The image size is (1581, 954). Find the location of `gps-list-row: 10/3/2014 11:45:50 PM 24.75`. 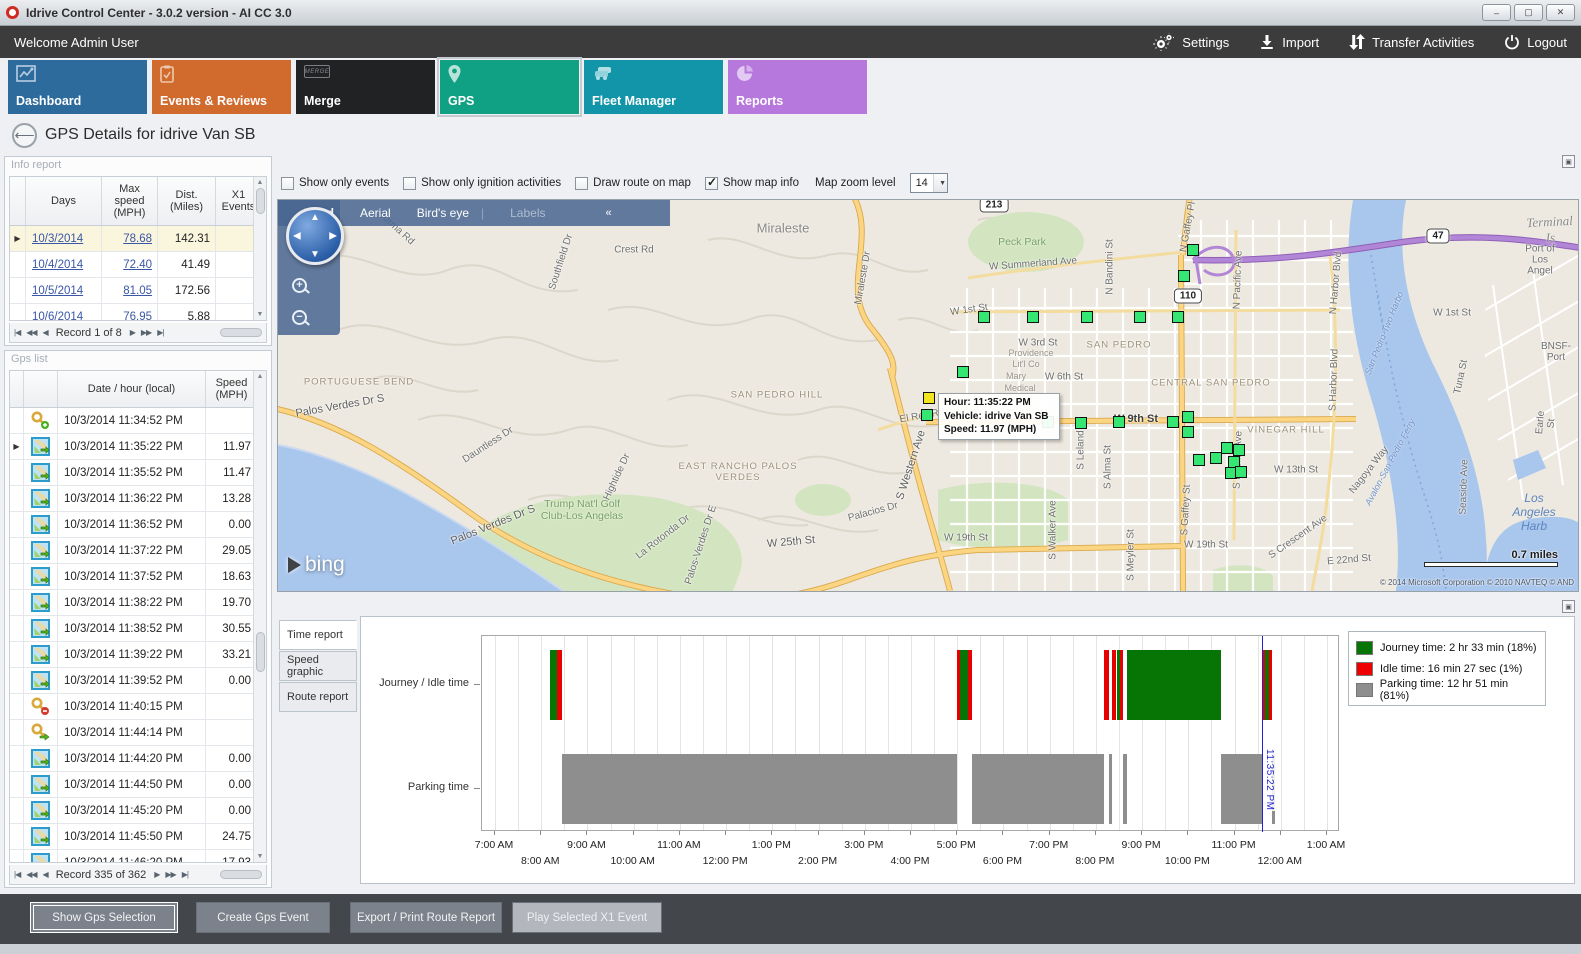

gps-list-row: 10/3/2014 11:45:50 PM 24.75 is located at coordinates (138, 837).